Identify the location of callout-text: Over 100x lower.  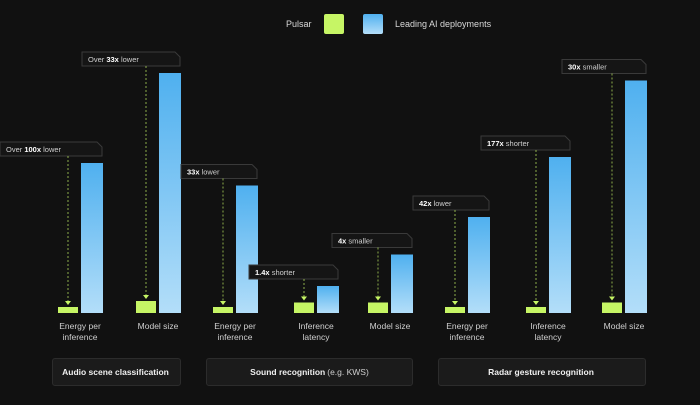
(34, 149).